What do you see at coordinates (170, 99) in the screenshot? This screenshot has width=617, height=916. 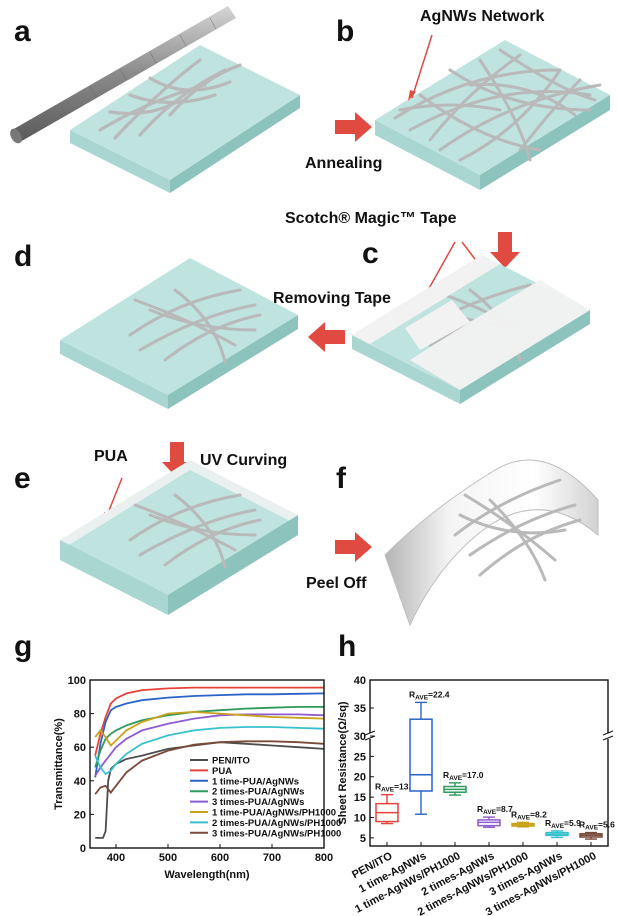 I see `silver-nanowires-a` at bounding box center [170, 99].